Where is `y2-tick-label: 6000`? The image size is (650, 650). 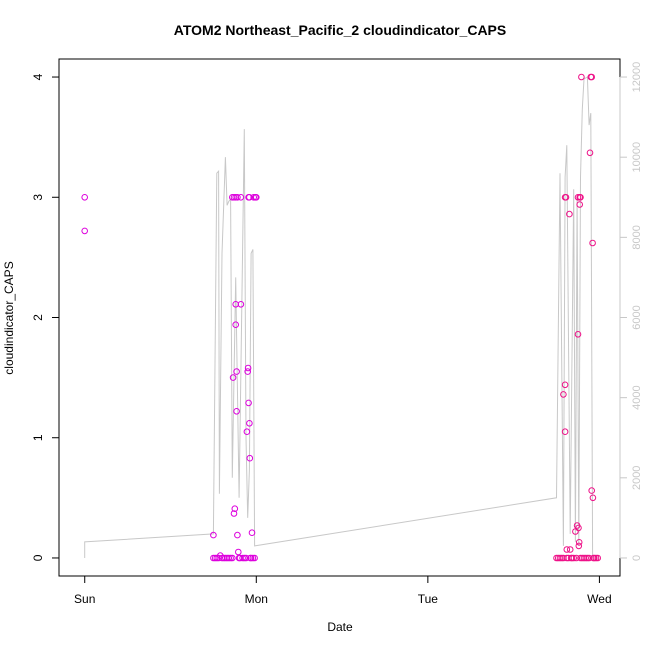 y2-tick-label: 6000 is located at coordinates (637, 317).